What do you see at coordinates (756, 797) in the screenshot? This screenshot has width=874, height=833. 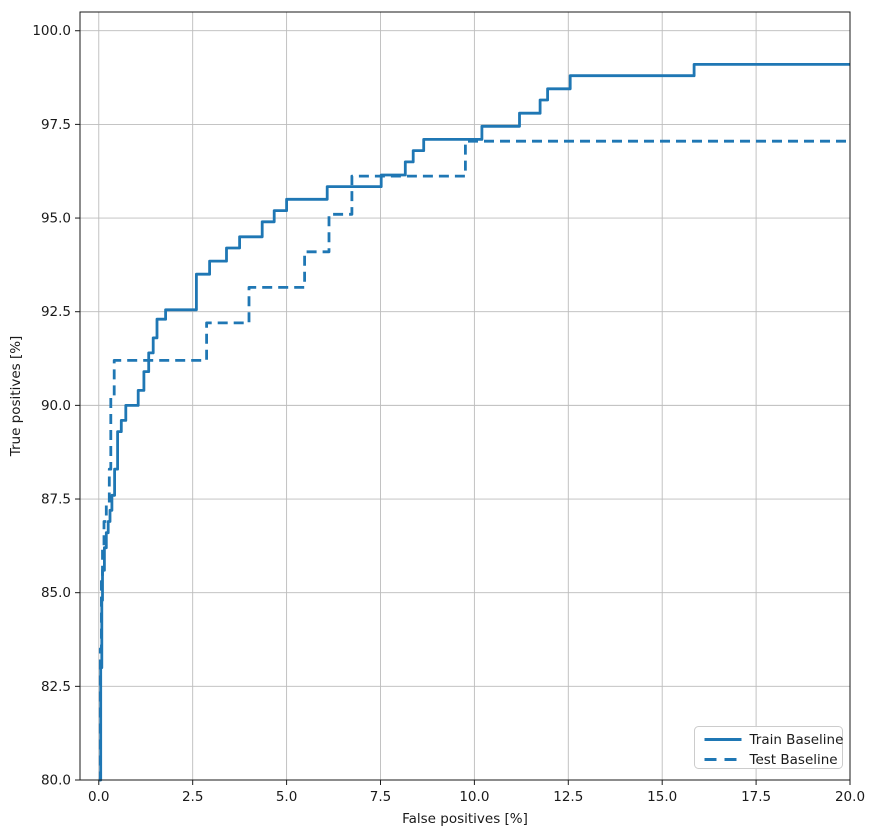 I see `x-tick-label-7: 17.5` at bounding box center [756, 797].